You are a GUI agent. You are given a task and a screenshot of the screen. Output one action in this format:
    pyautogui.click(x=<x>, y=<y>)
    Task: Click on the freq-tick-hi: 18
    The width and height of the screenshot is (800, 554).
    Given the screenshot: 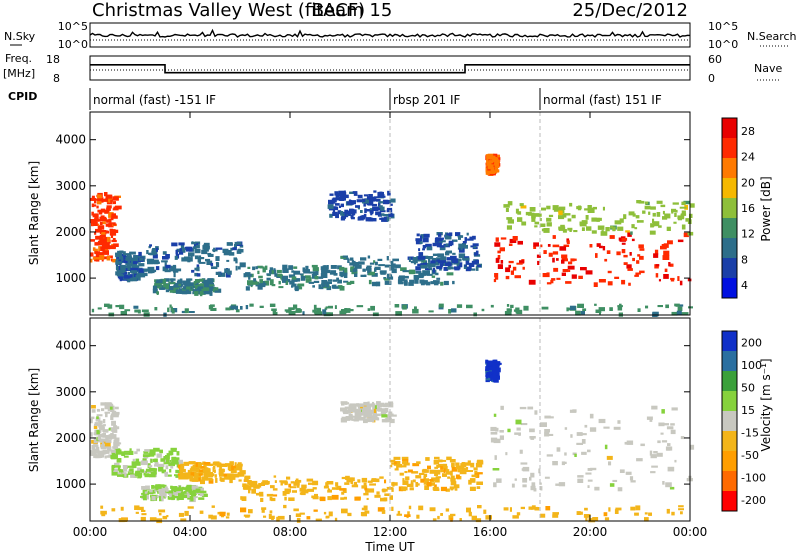 What is the action you would take?
    pyautogui.click(x=53, y=59)
    